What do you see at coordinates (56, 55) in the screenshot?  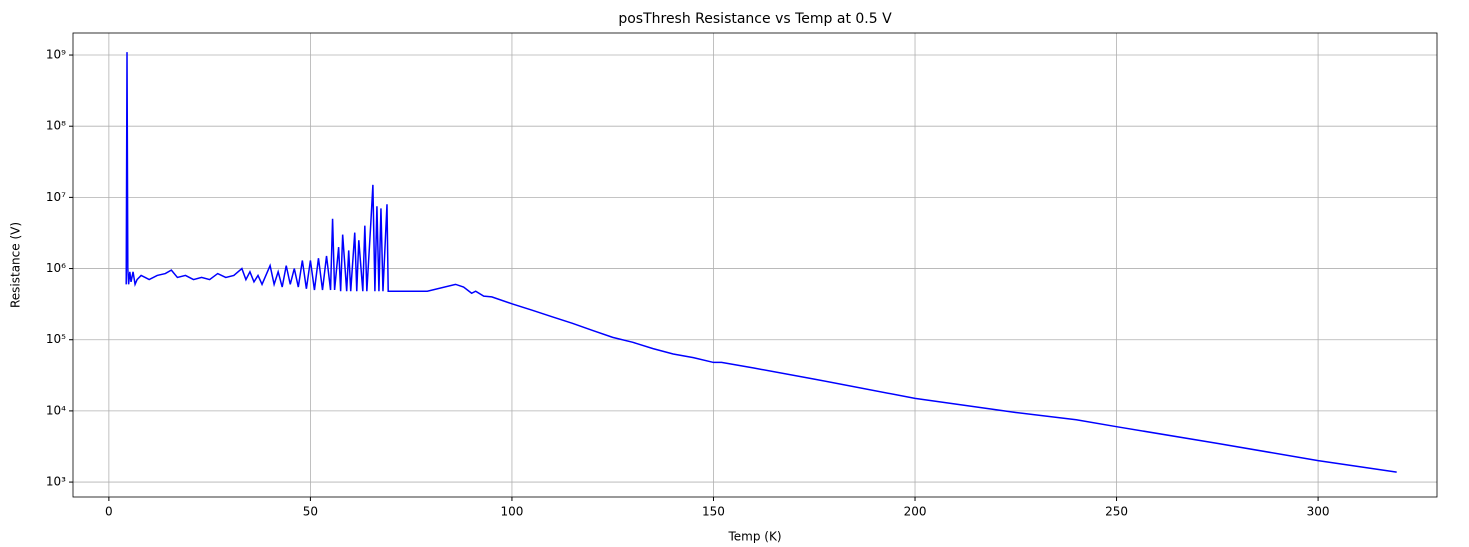 I see `y-tick-label: 10⁹` at bounding box center [56, 55].